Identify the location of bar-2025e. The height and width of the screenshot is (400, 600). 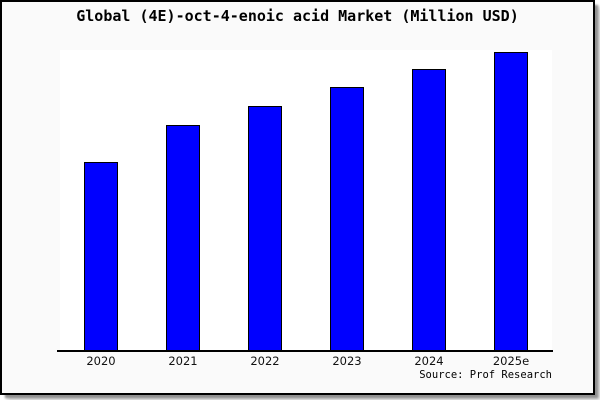
(511, 201).